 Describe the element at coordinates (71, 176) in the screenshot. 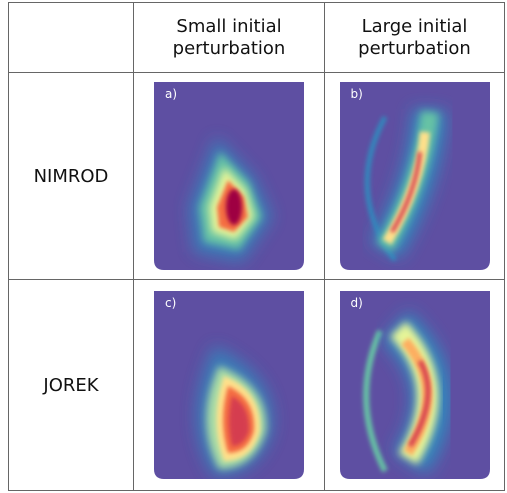

I see `row-label: NIMROD` at that location.